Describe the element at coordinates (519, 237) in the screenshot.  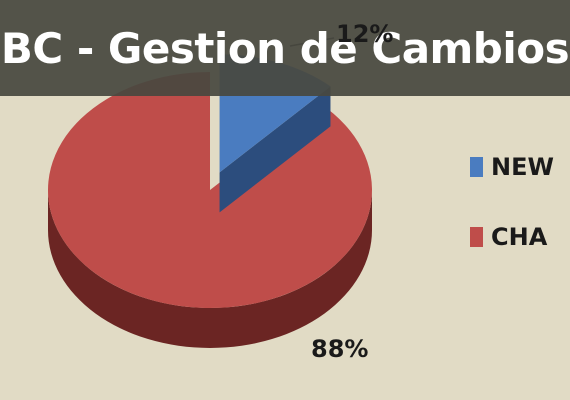
I see `legend-label-cha: CHA` at that location.